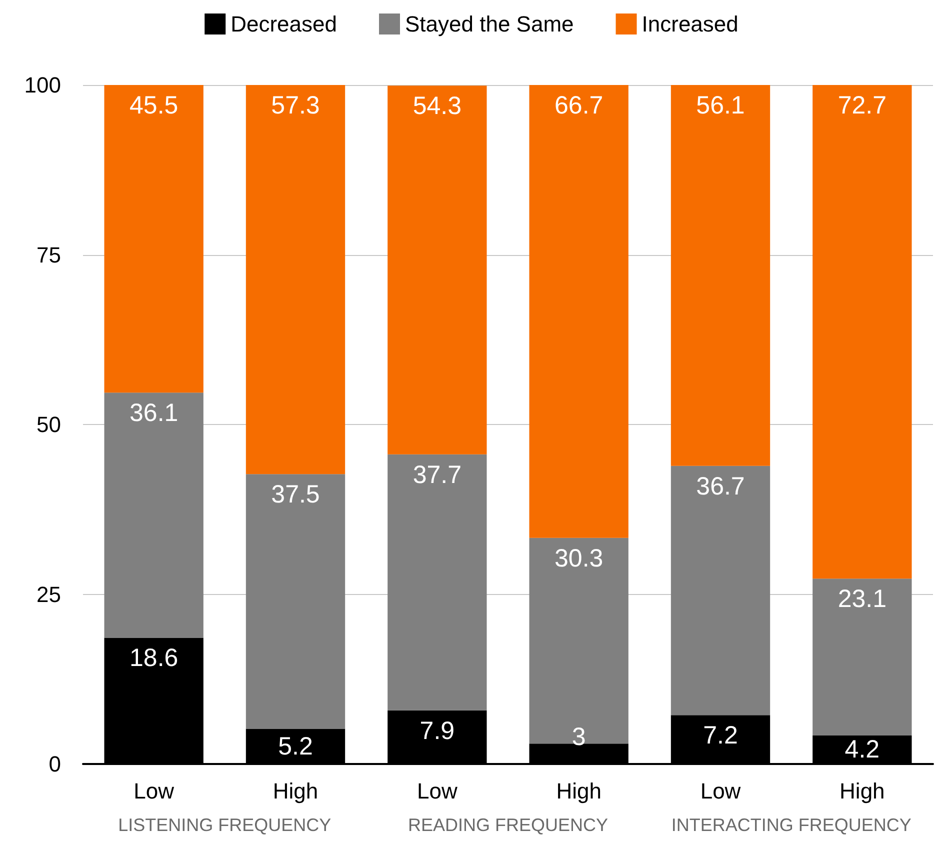  Describe the element at coordinates (862, 106) in the screenshot. I see `data-label: 72.7` at that location.